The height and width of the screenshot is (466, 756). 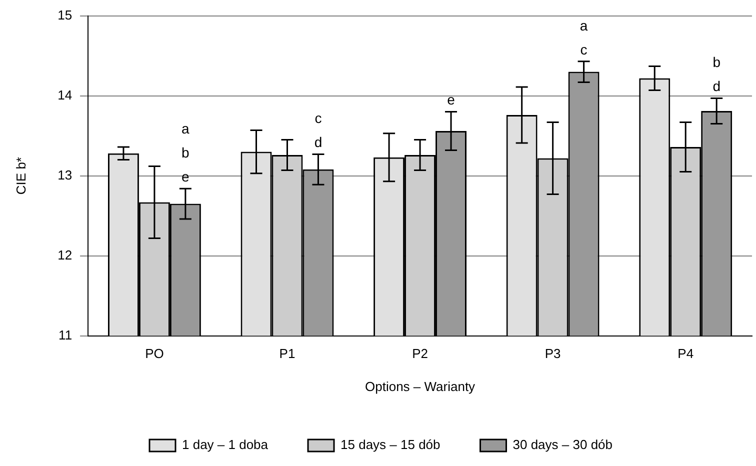 What do you see at coordinates (716, 74) in the screenshot?
I see `annotation: b d` at bounding box center [716, 74].